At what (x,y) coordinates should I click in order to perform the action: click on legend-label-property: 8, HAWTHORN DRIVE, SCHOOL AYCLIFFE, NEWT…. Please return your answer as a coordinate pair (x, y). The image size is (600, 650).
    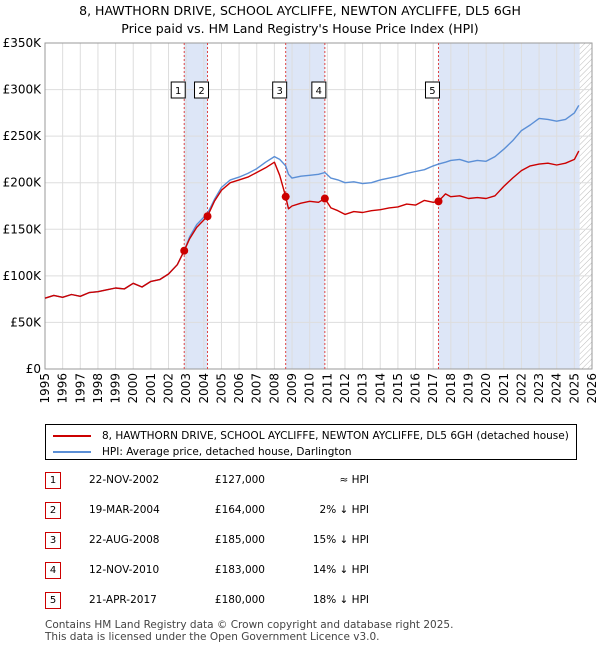
    Looking at the image, I should click on (335, 436).